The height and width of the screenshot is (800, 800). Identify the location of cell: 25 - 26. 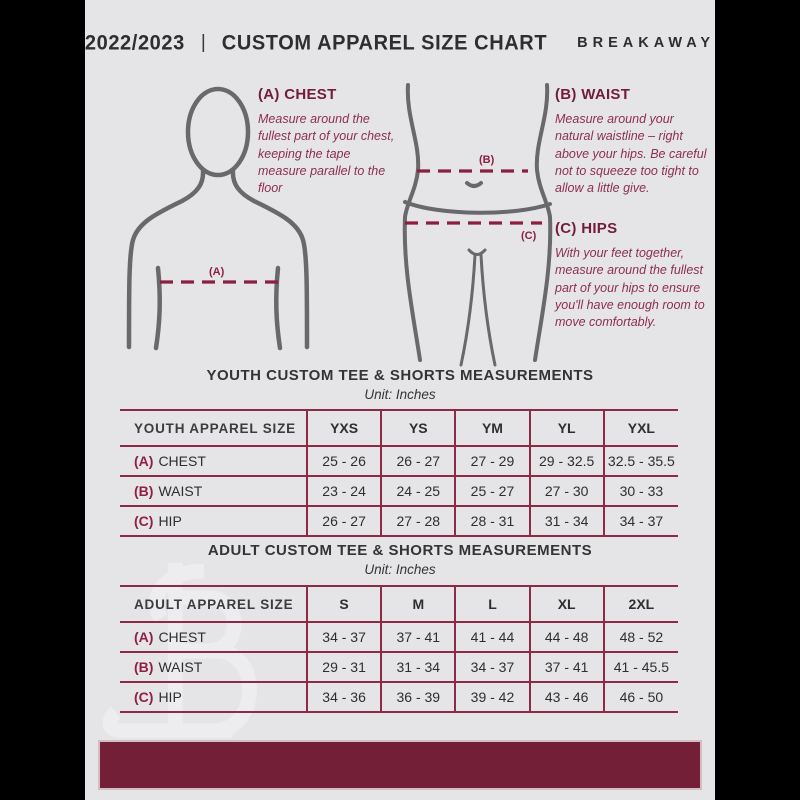
(343, 461).